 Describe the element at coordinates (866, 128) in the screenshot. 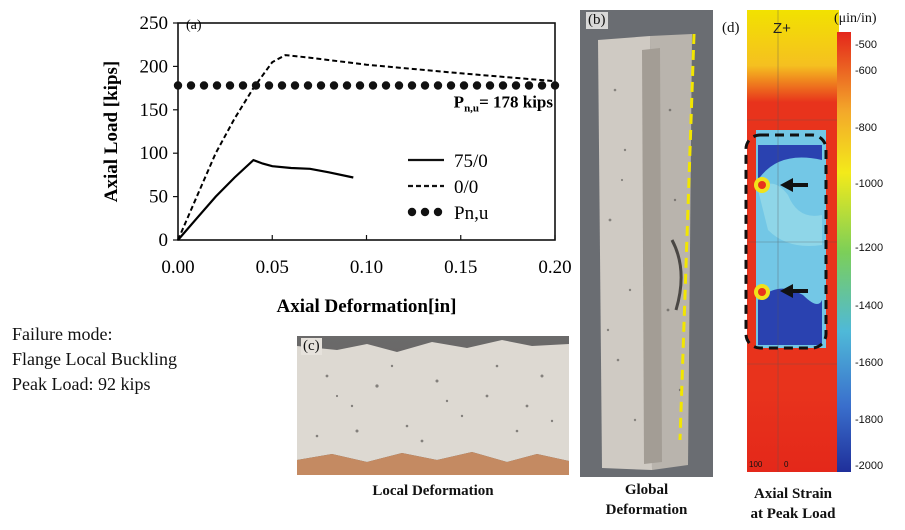

I see `colorbar-tick-label: -800` at that location.